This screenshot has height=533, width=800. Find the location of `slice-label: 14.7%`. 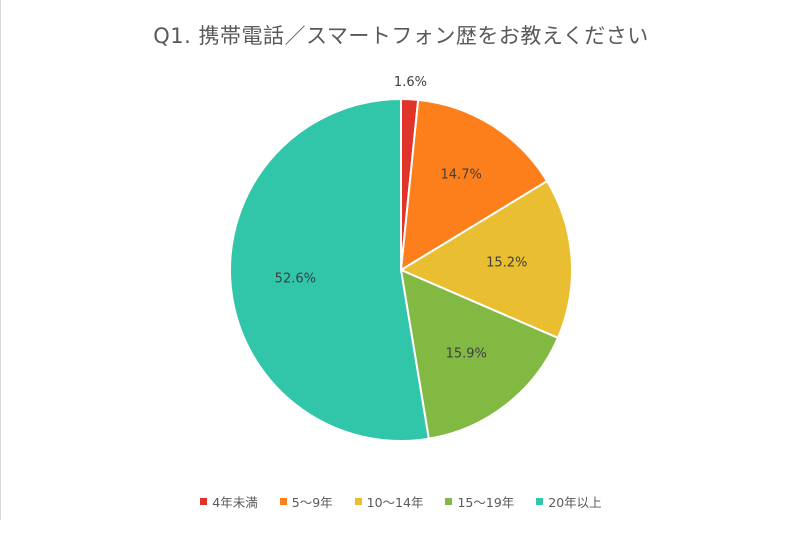

slice-label: 14.7% is located at coordinates (461, 175).